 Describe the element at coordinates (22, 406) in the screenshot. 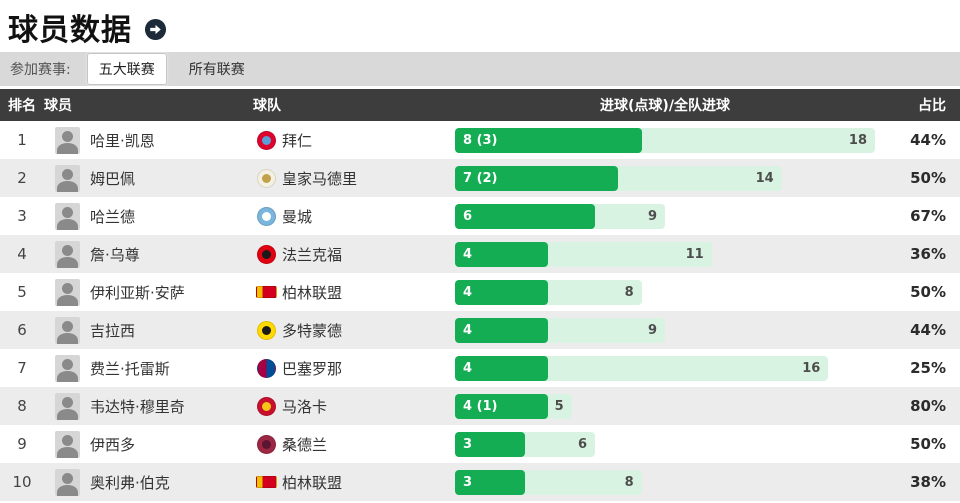

I see `rank-cell: 8` at that location.